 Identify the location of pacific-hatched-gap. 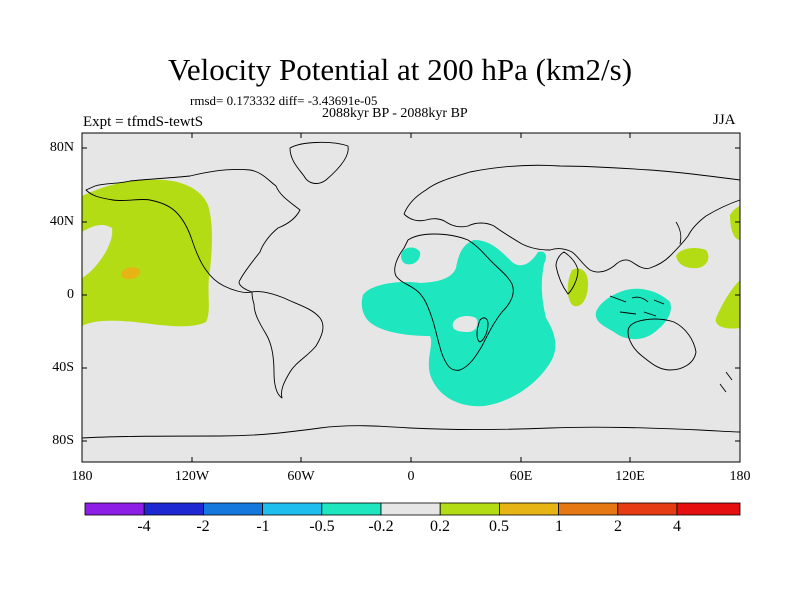
(97, 251).